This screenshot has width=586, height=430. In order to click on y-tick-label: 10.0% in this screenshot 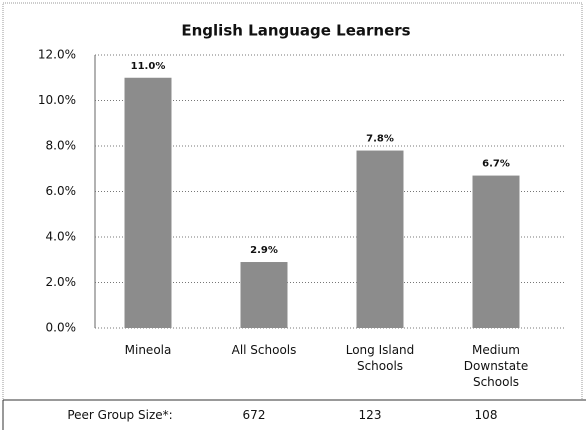, I will do `click(57, 100)`.